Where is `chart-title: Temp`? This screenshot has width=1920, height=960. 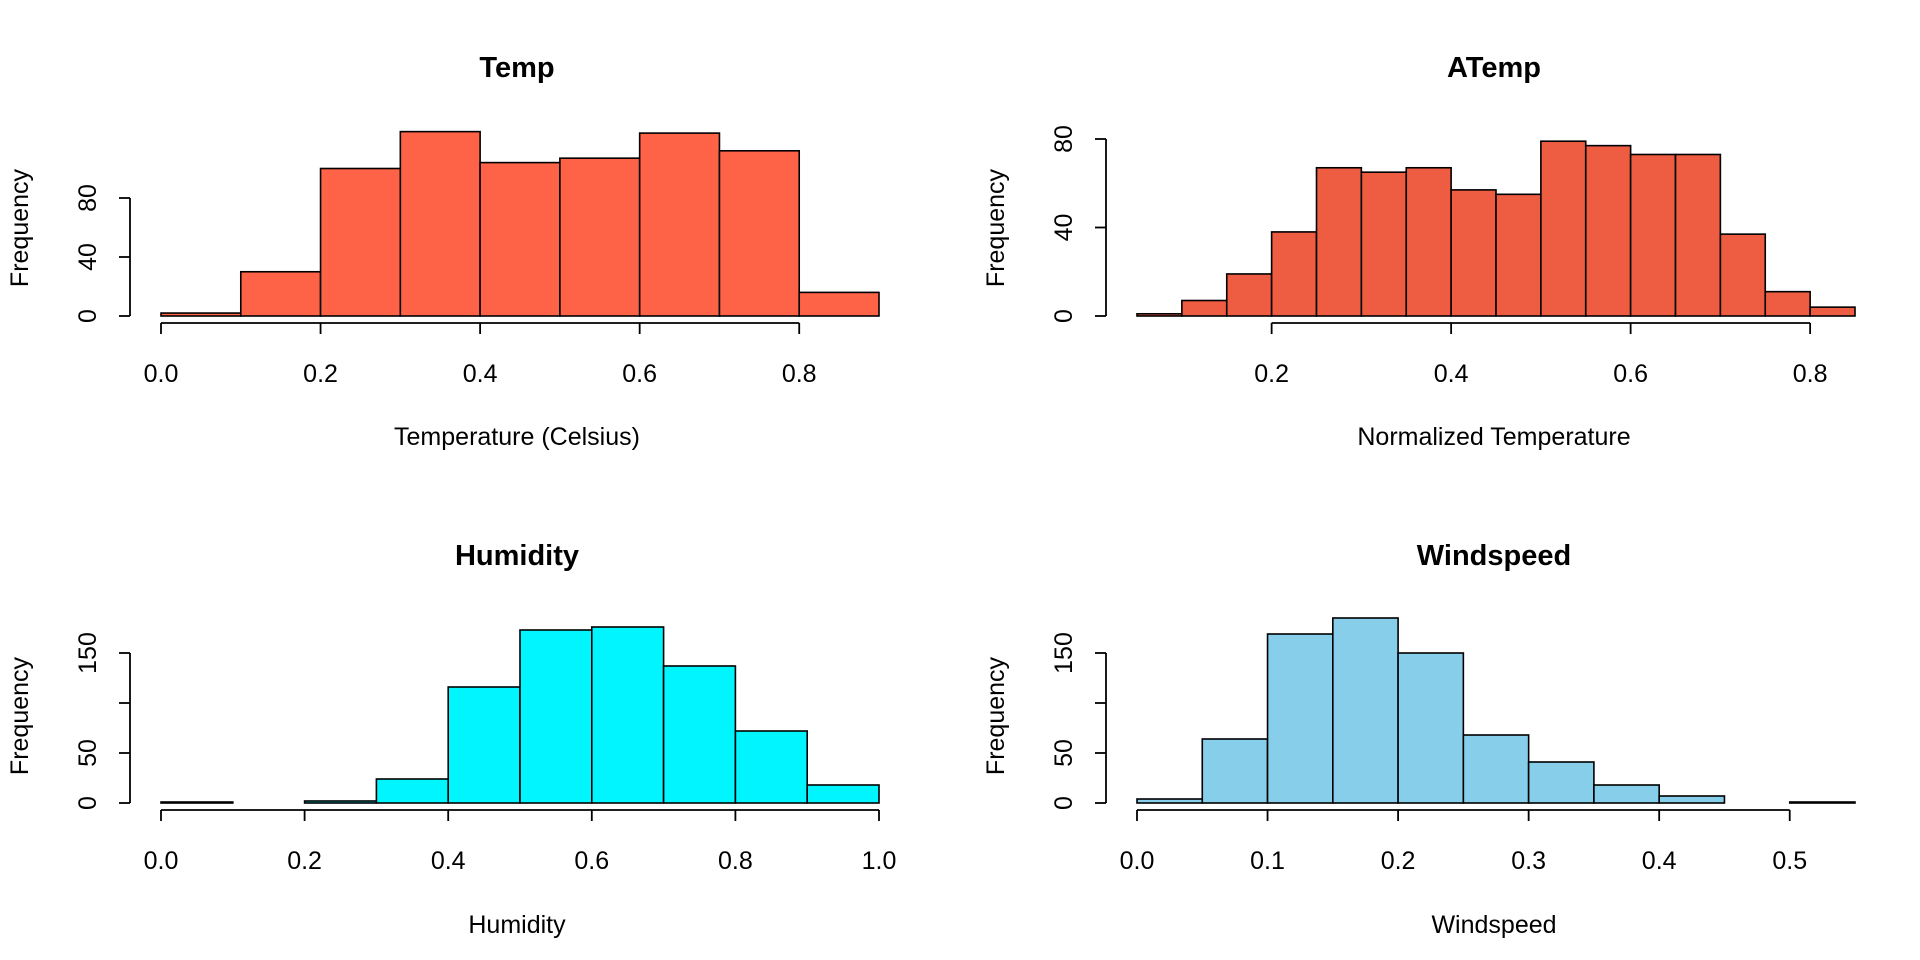
chart-title: Temp is located at coordinates (516, 68).